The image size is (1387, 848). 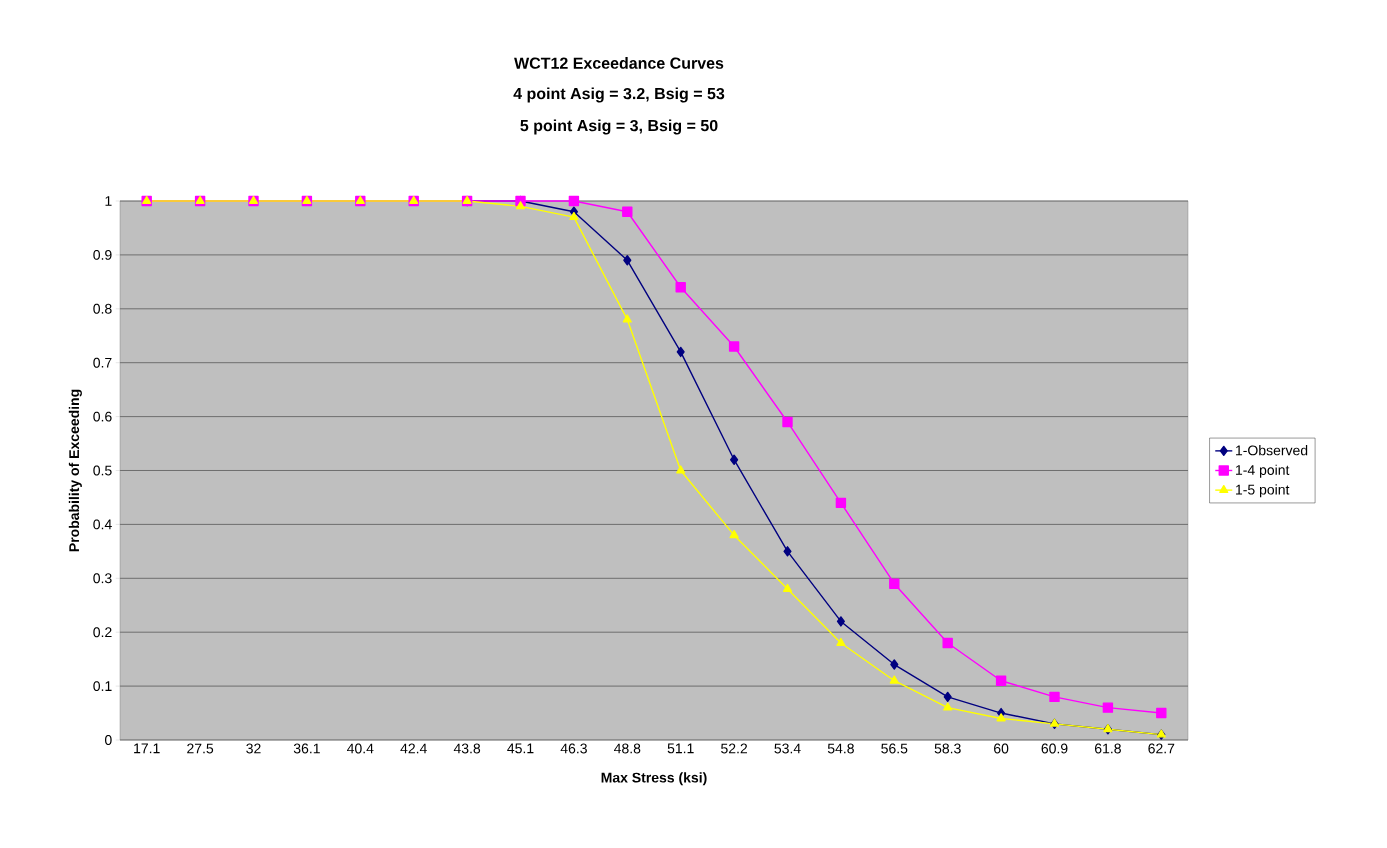 I want to click on chart-subtitle: 4 point Asig = 3.2, Bsig = 53, so click(x=619, y=95).